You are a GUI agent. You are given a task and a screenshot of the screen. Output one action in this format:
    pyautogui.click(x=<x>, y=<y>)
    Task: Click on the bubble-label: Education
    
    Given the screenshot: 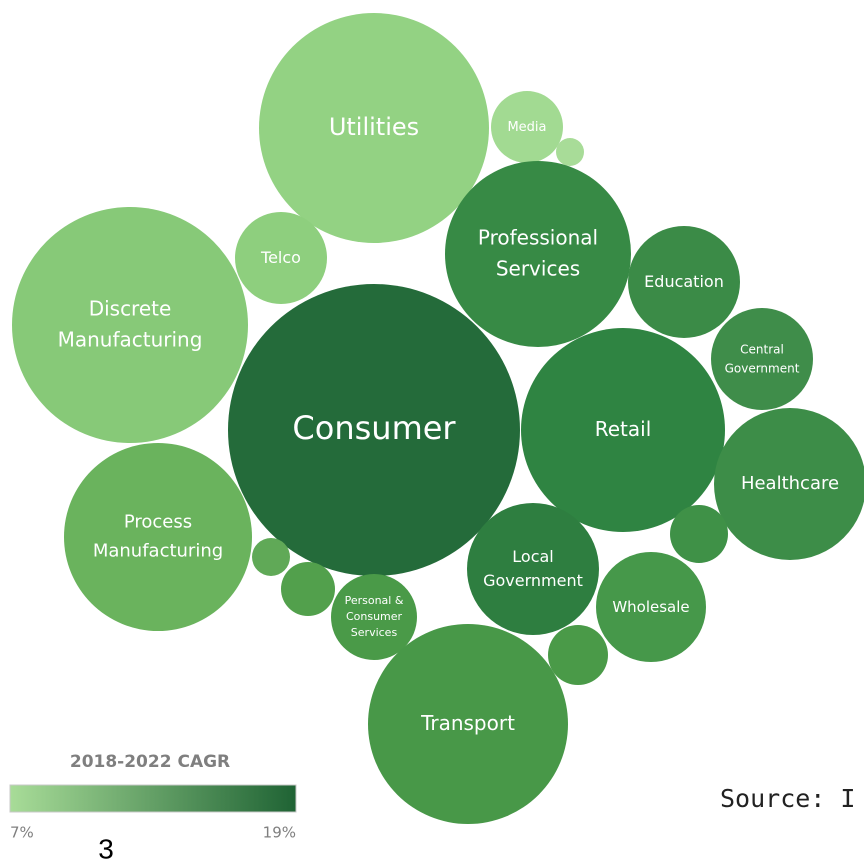 What is the action you would take?
    pyautogui.click(x=684, y=281)
    